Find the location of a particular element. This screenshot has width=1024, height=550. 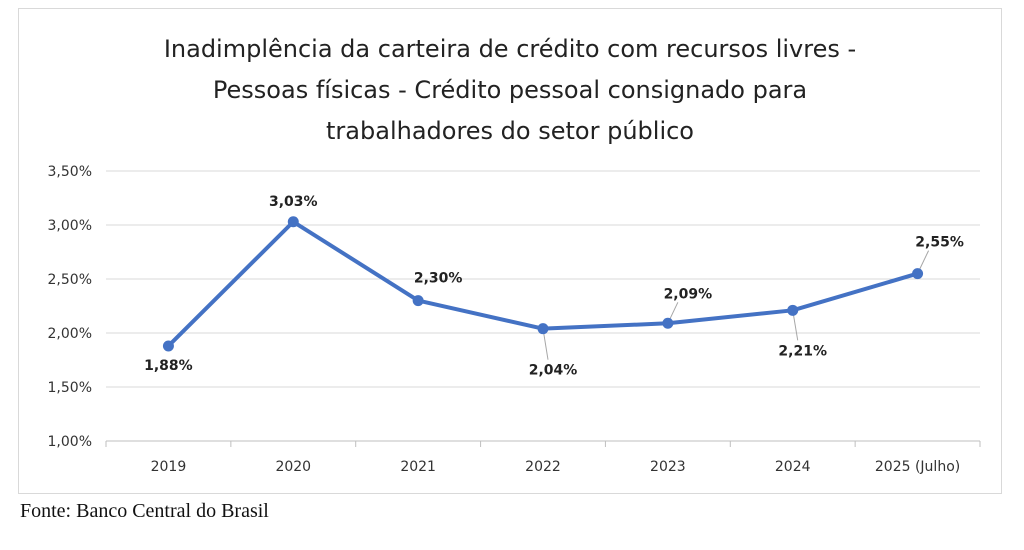

x-tick-label: 2020 is located at coordinates (293, 467).